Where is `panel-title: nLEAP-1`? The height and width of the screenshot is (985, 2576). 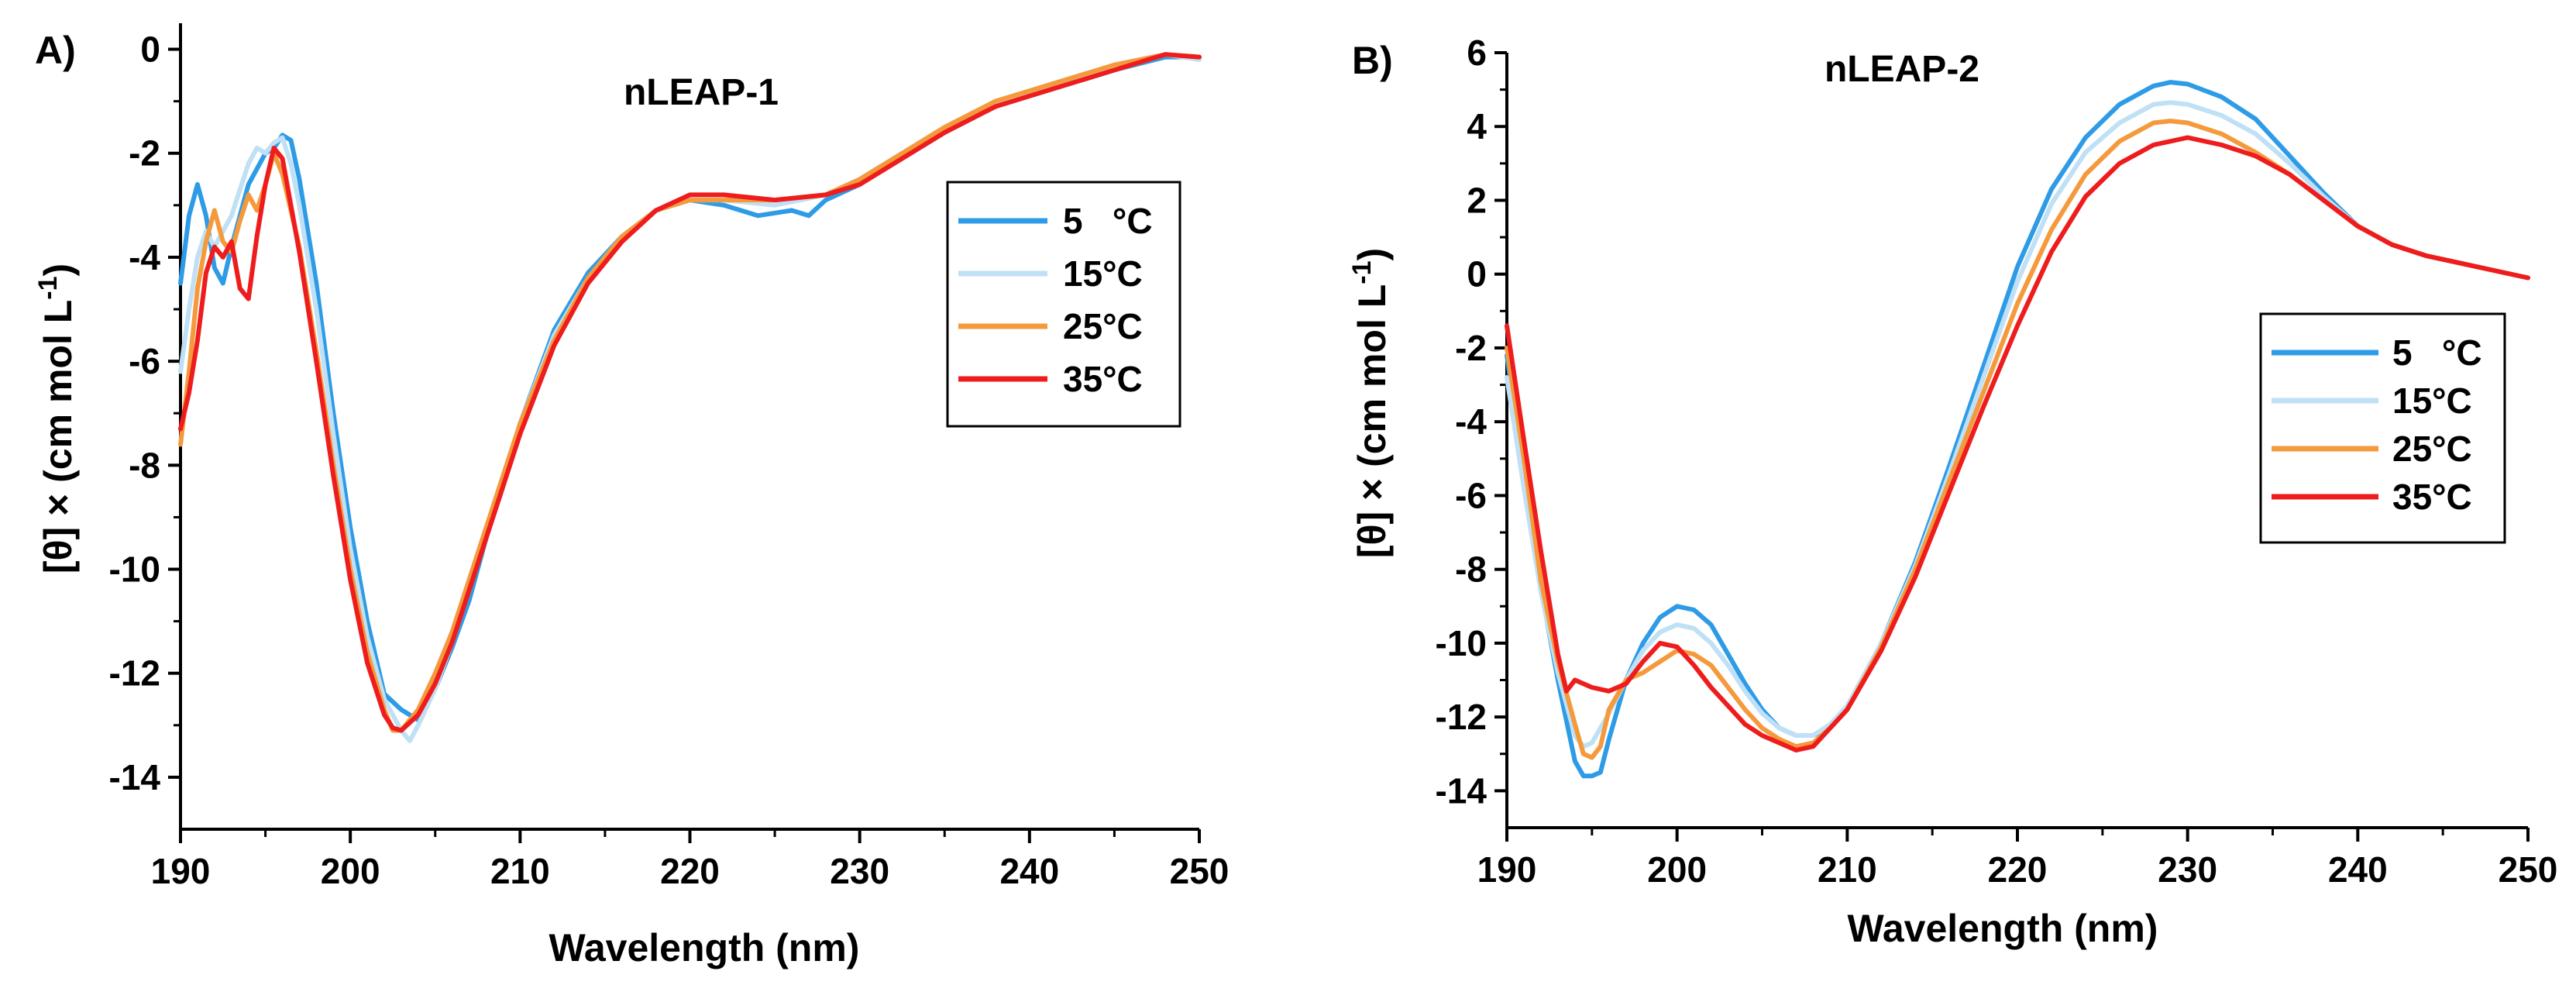
panel-title: nLEAP-1 is located at coordinates (701, 92).